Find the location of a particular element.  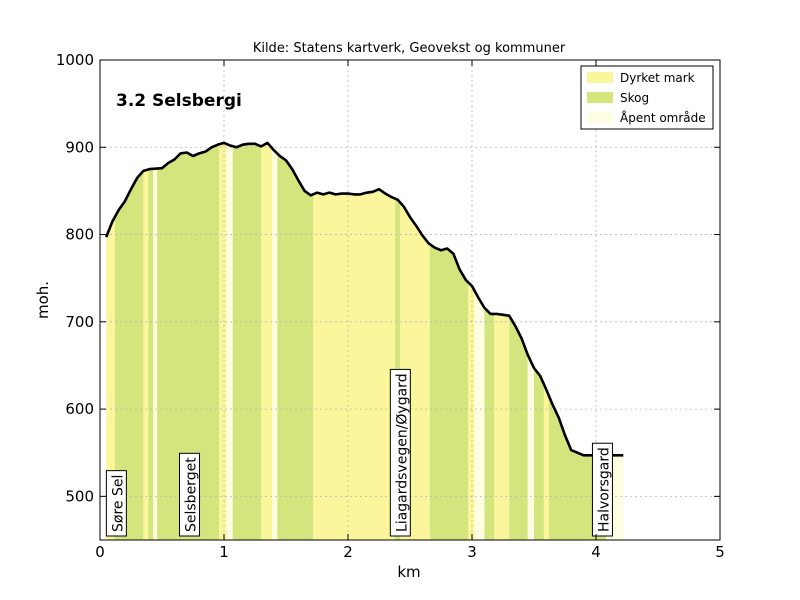

place-label-text: Liagardsvegen/Øygard is located at coordinates (402, 452).